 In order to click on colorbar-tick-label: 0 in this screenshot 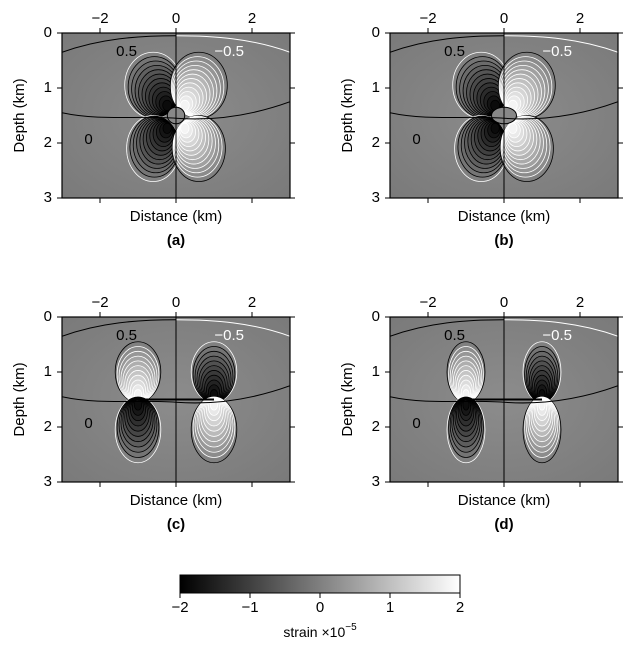, I will do `click(320, 607)`.